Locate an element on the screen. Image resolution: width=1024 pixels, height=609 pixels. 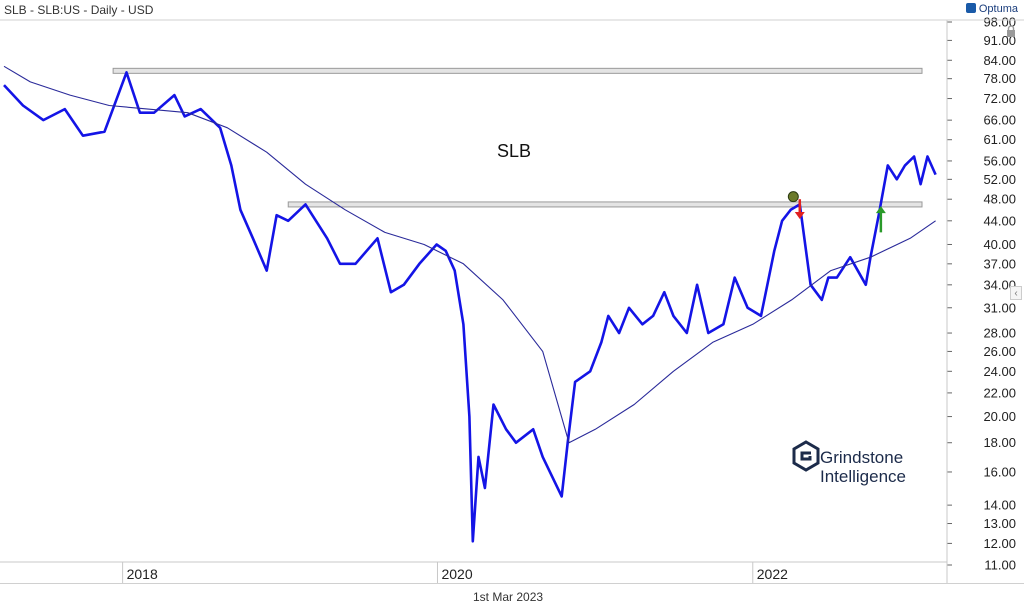
breakout-marker is located at coordinates (793, 197).